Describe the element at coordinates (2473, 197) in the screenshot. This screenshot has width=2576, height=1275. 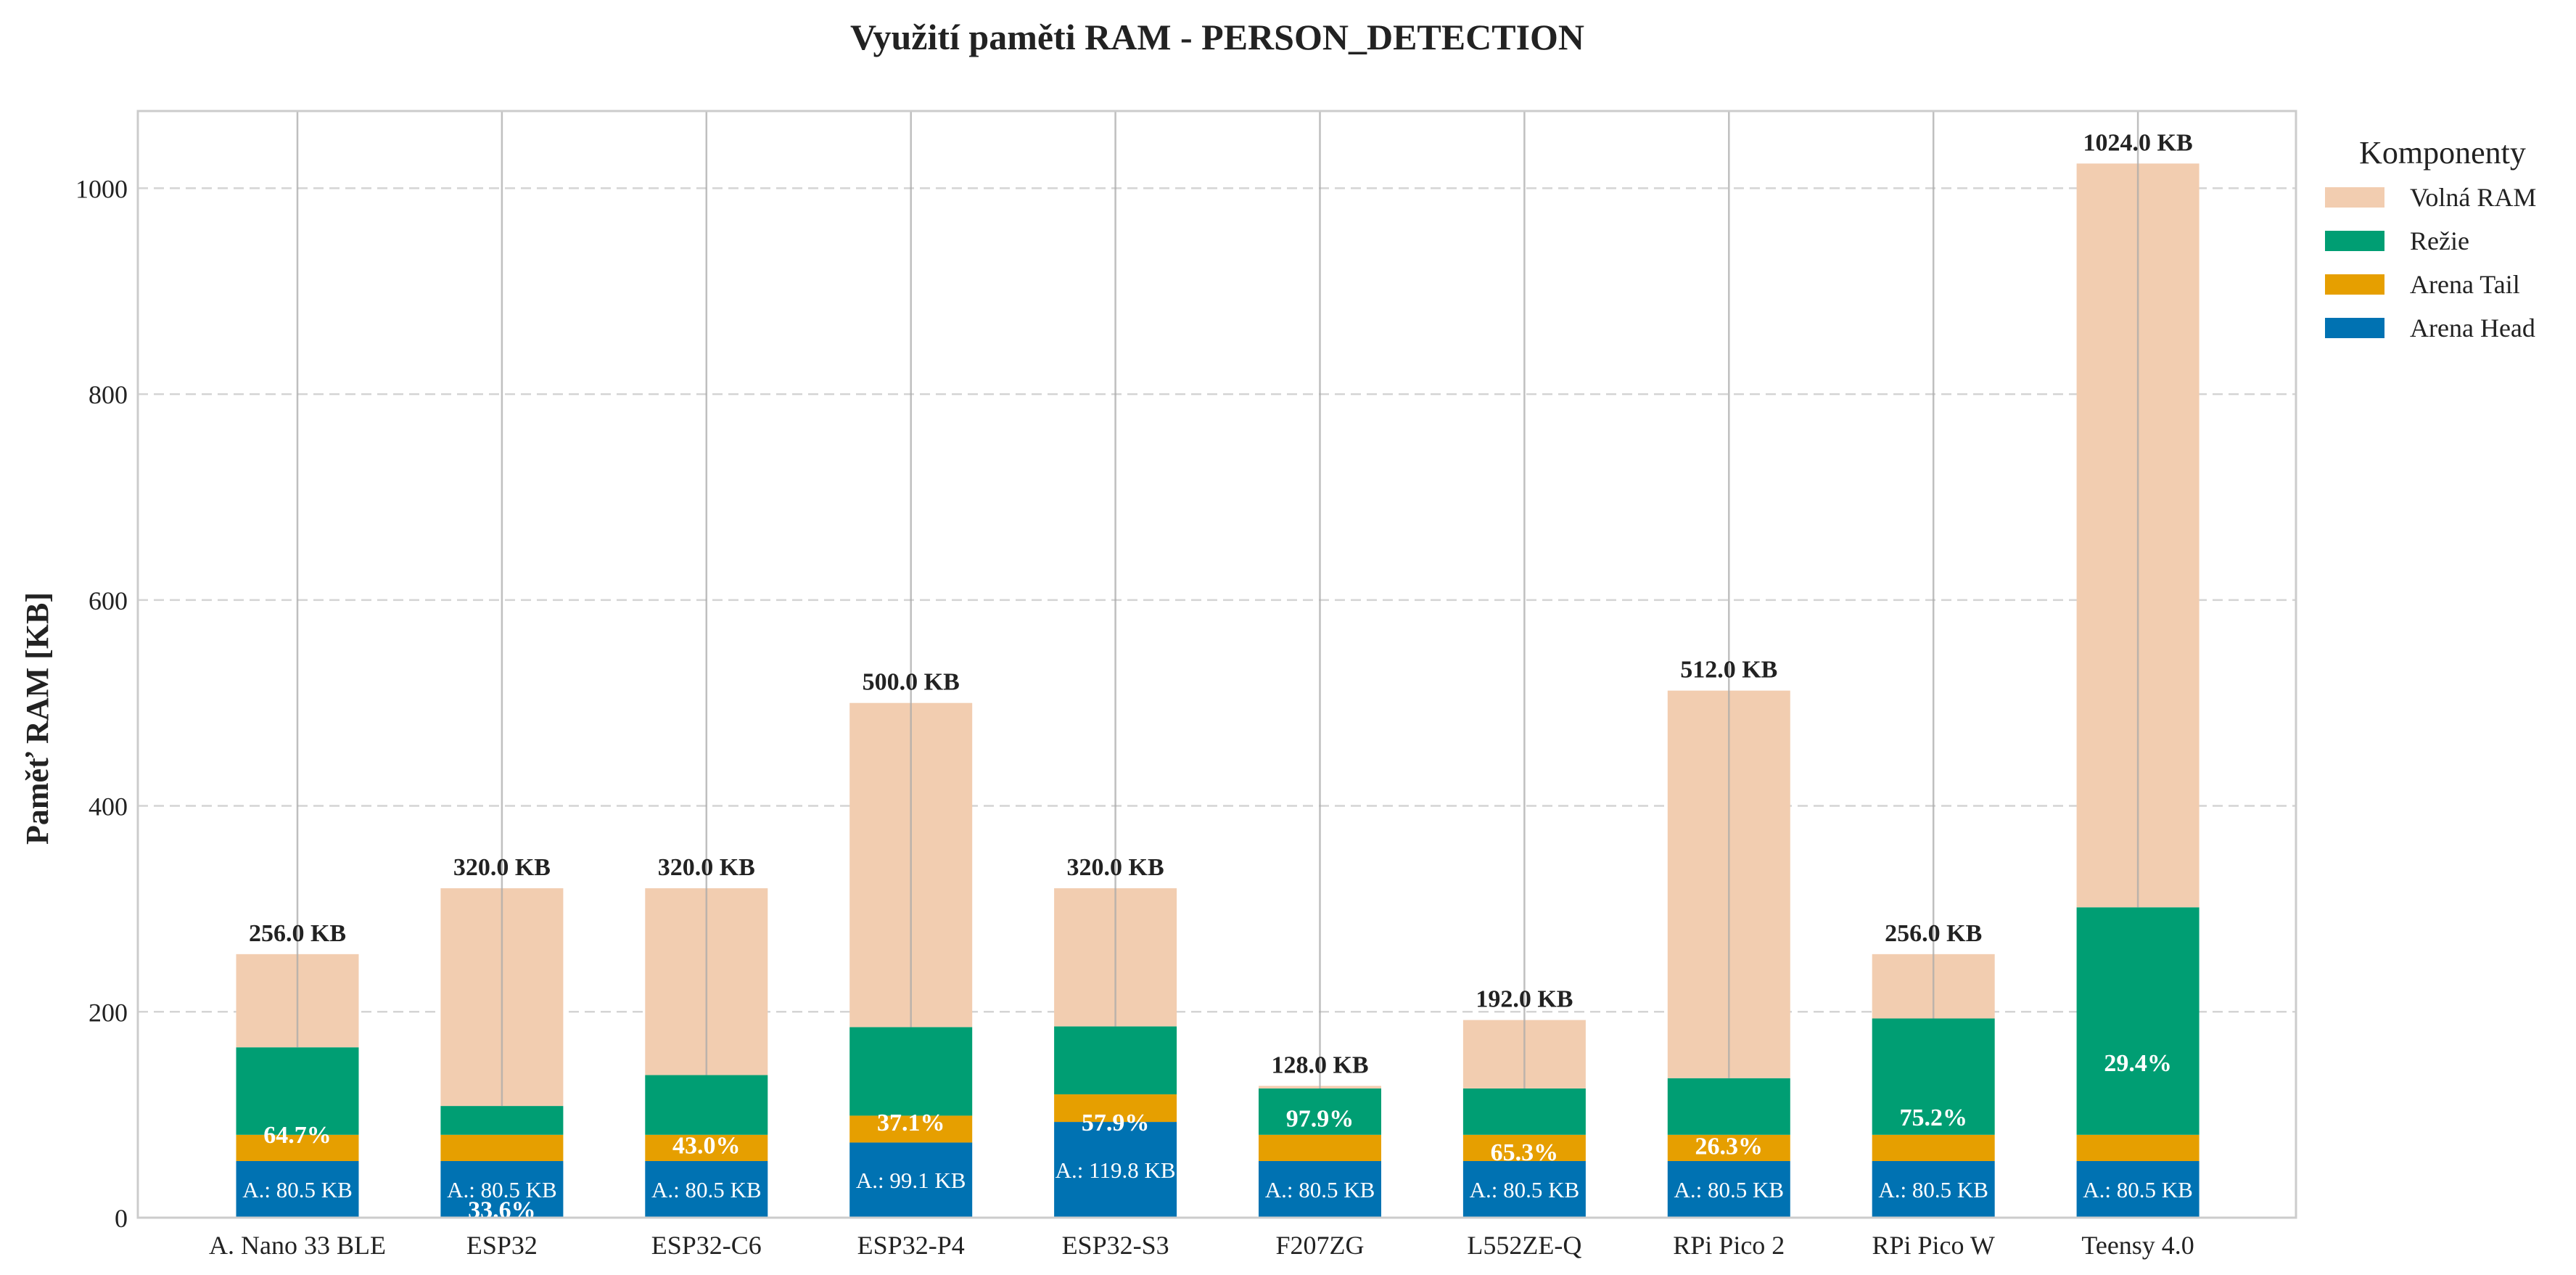
I see `legend-label-voln-ram: Volná RAM` at that location.